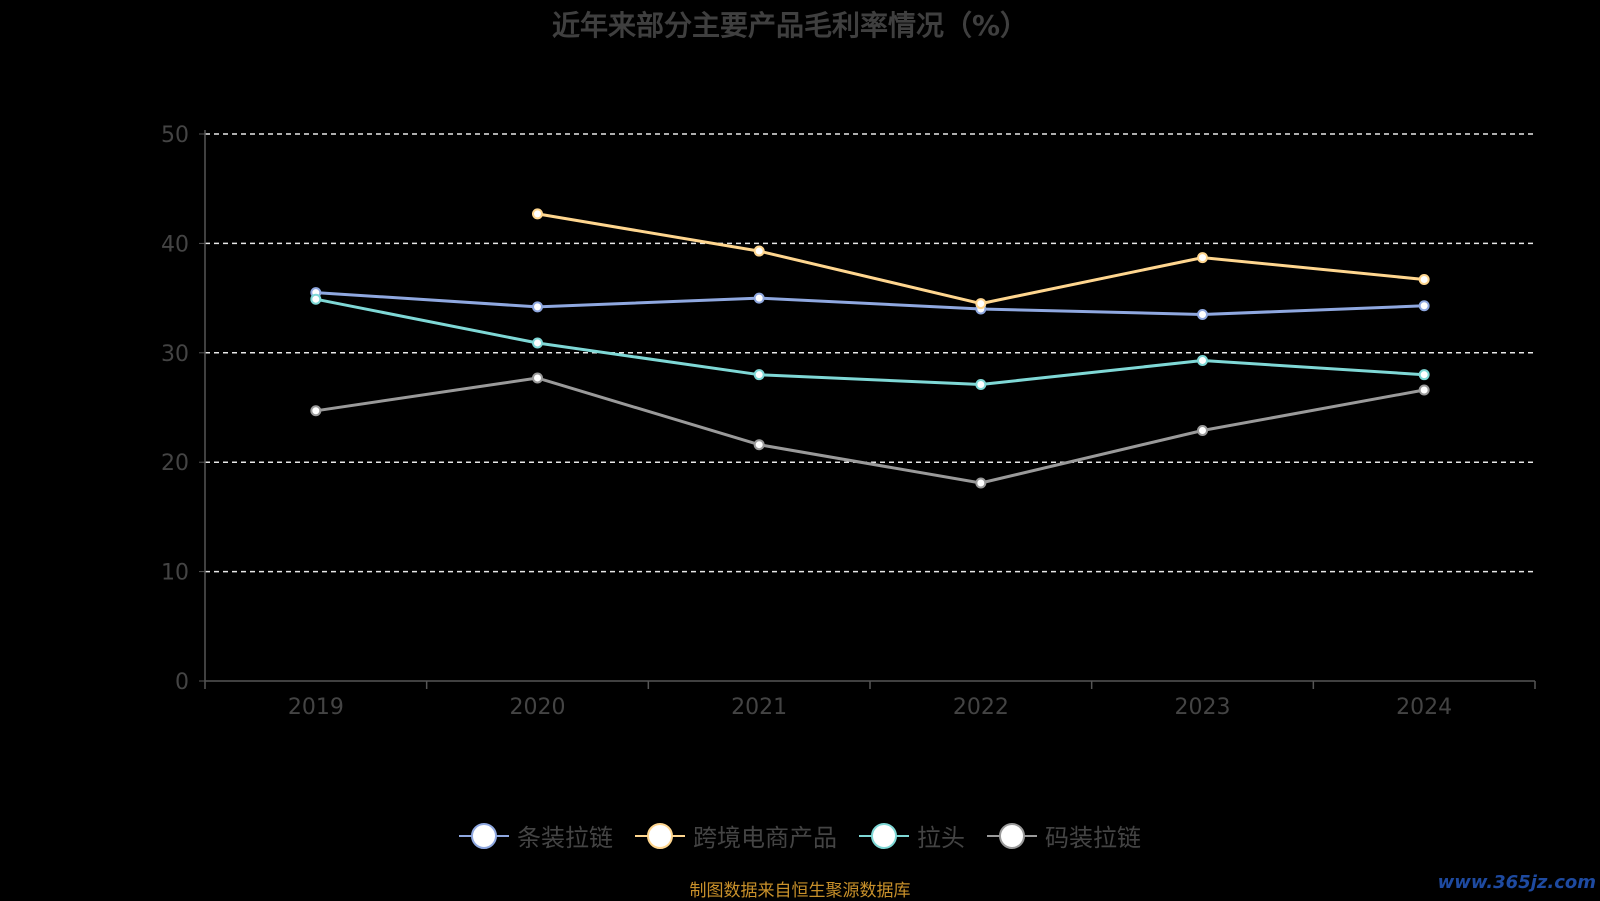 This screenshot has height=901, width=1600. Describe the element at coordinates (175, 573) in the screenshot. I see `y-tick-label: 10` at that location.